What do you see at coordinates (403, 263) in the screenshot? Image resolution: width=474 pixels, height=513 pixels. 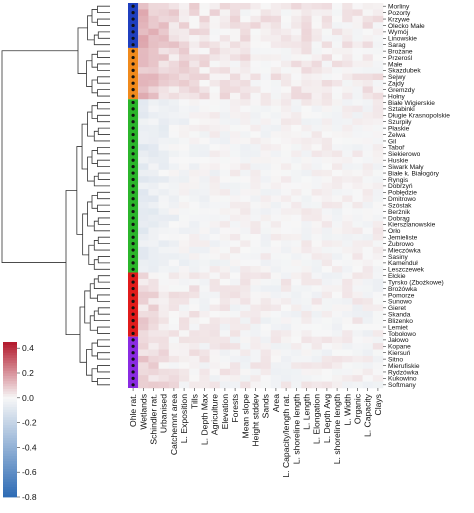 I see `row-label: Kamenduł` at bounding box center [403, 263].